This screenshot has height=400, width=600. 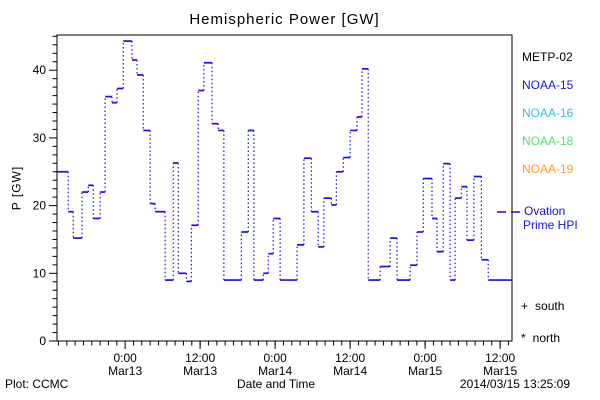 I want to click on ovation-legend-line1: Ovation, so click(x=545, y=211).